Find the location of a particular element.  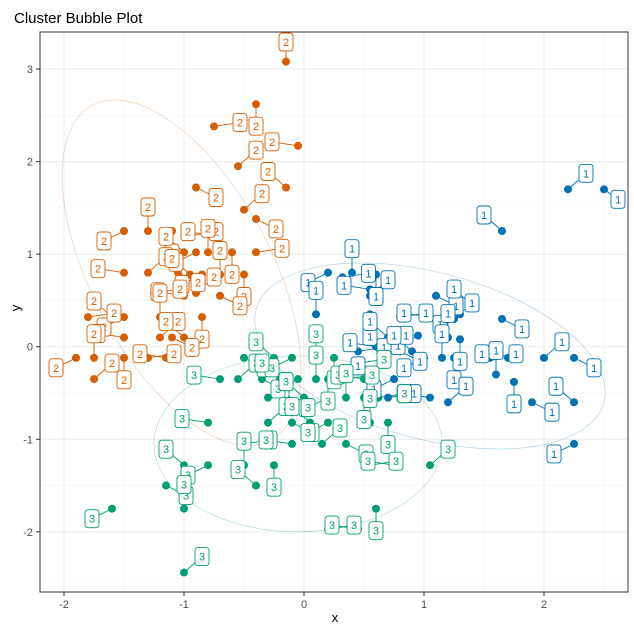

x-tick-label: 2 is located at coordinates (544, 605).